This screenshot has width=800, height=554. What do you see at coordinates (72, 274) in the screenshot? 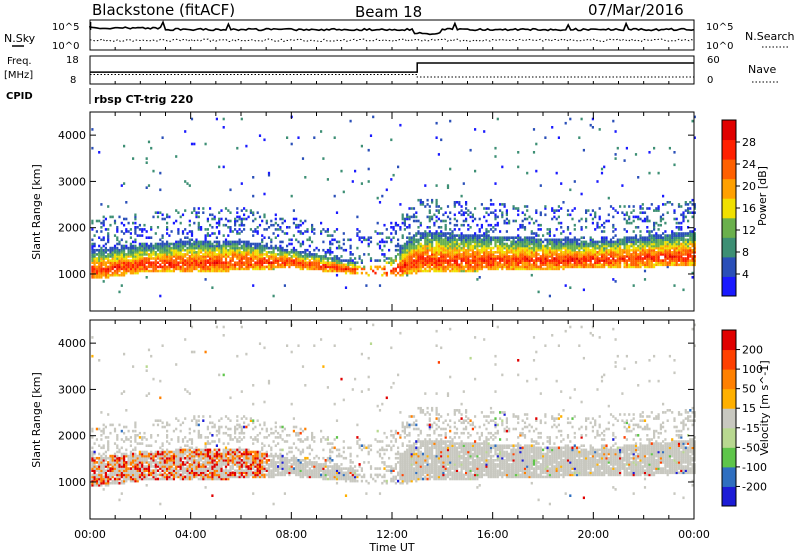
I see `y-tick-label: 1000` at bounding box center [72, 274].